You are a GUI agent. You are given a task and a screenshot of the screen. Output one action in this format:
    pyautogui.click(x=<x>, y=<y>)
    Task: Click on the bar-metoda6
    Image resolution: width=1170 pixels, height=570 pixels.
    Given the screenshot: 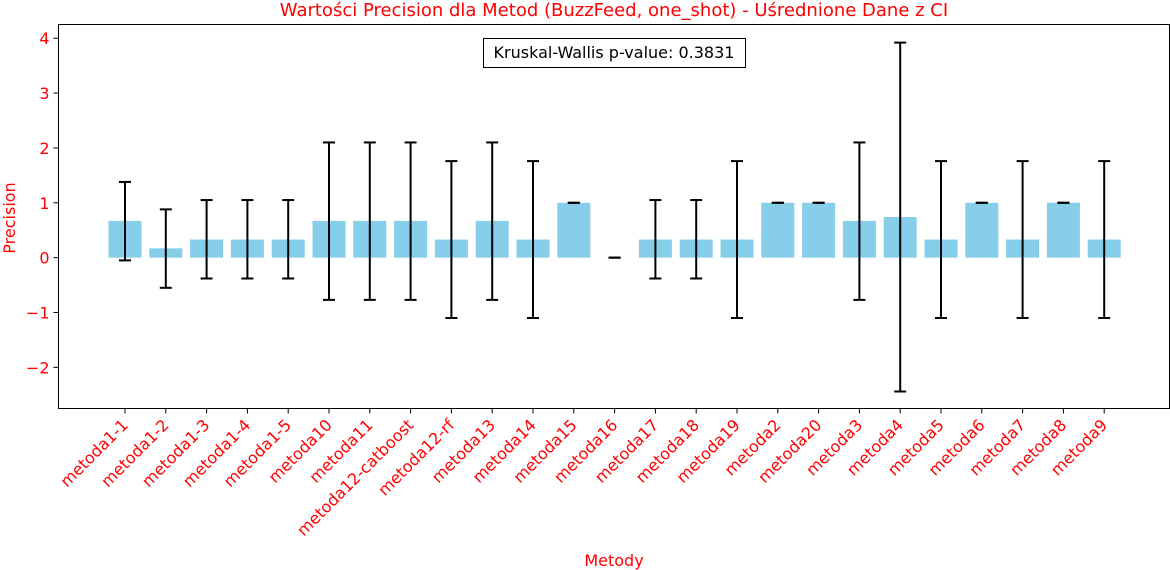 What is the action you would take?
    pyautogui.click(x=982, y=230)
    